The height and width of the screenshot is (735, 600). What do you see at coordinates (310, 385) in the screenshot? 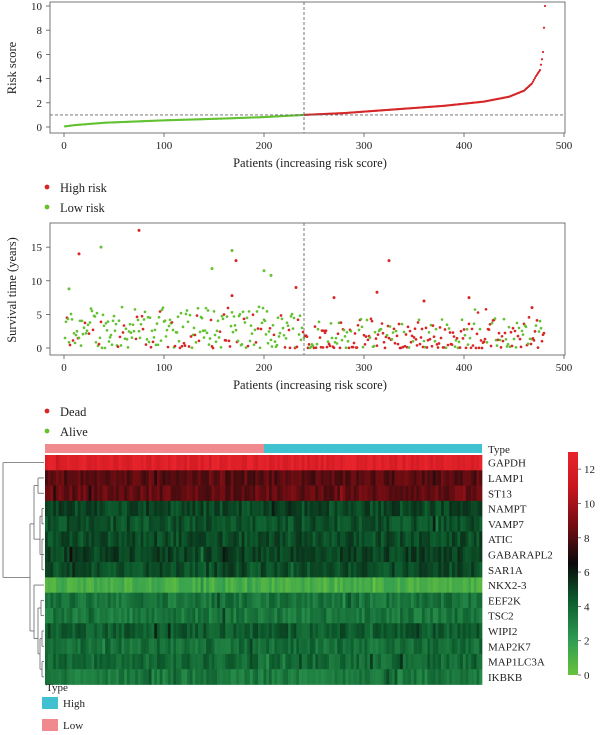
I see `survival-x-axis-label: Patients (increasing risk score)` at bounding box center [310, 385].